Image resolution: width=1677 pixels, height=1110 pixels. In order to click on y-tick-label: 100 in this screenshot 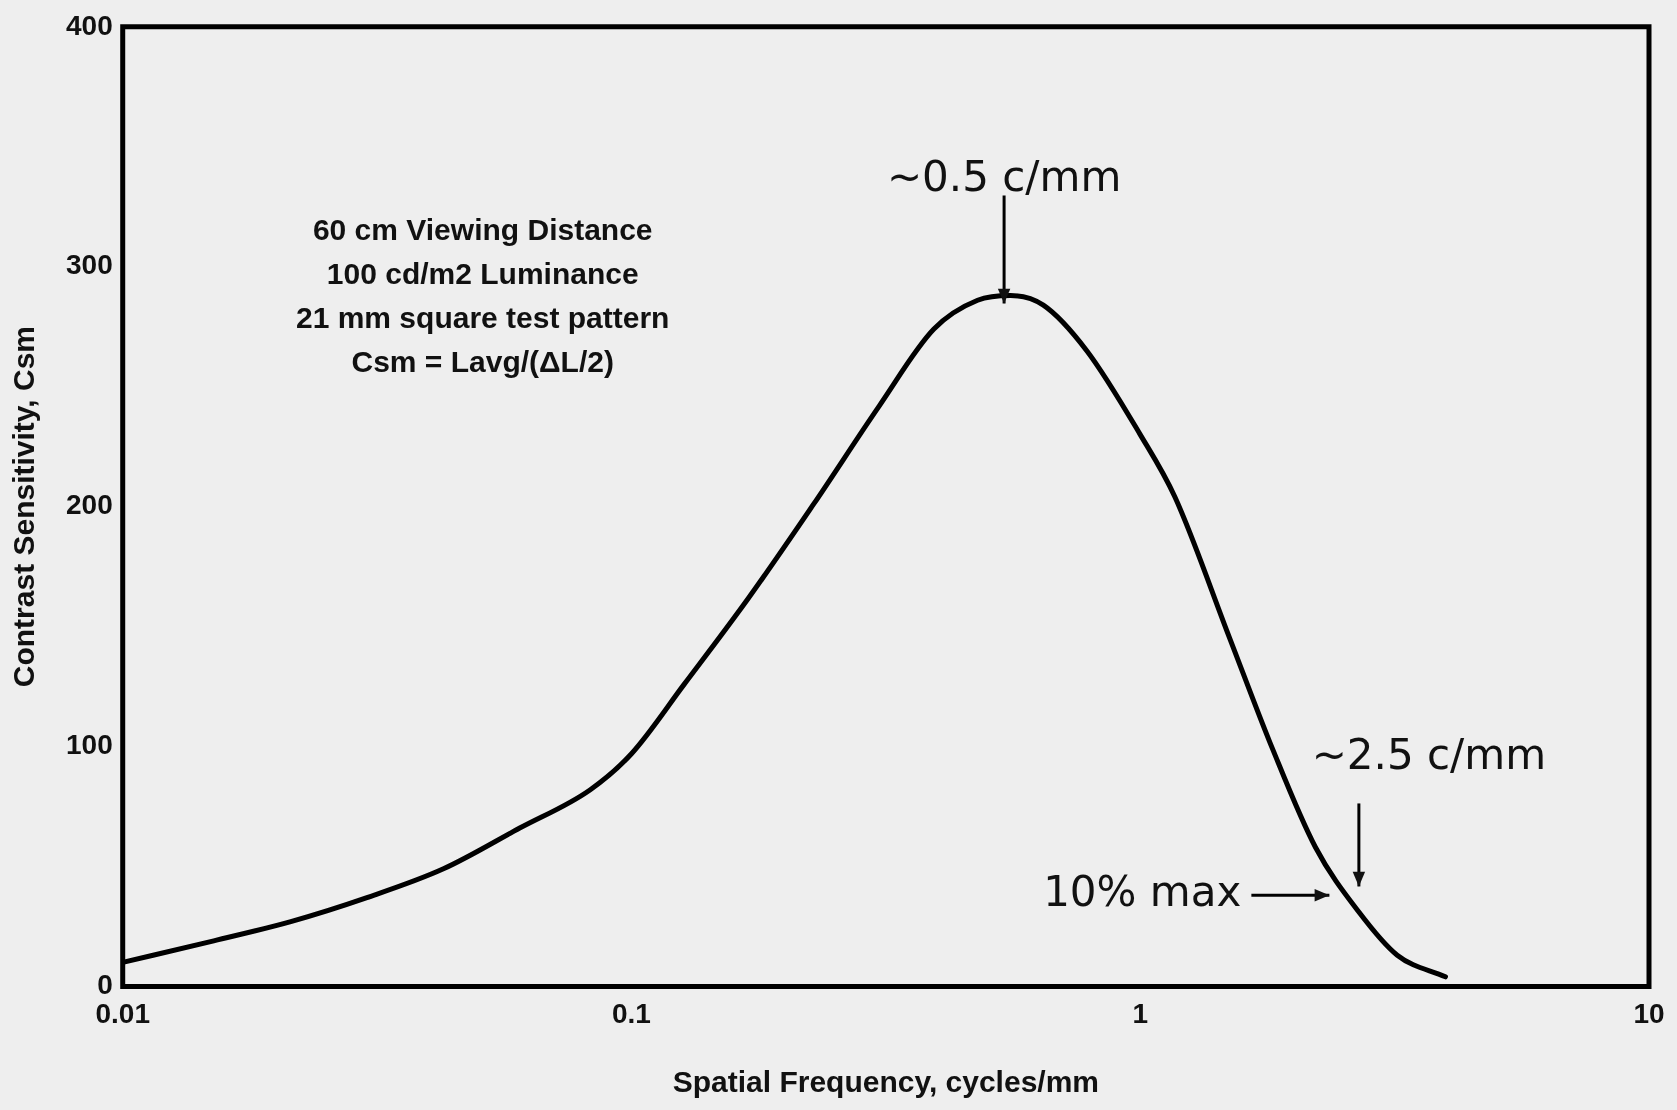, I will do `click(89, 745)`.